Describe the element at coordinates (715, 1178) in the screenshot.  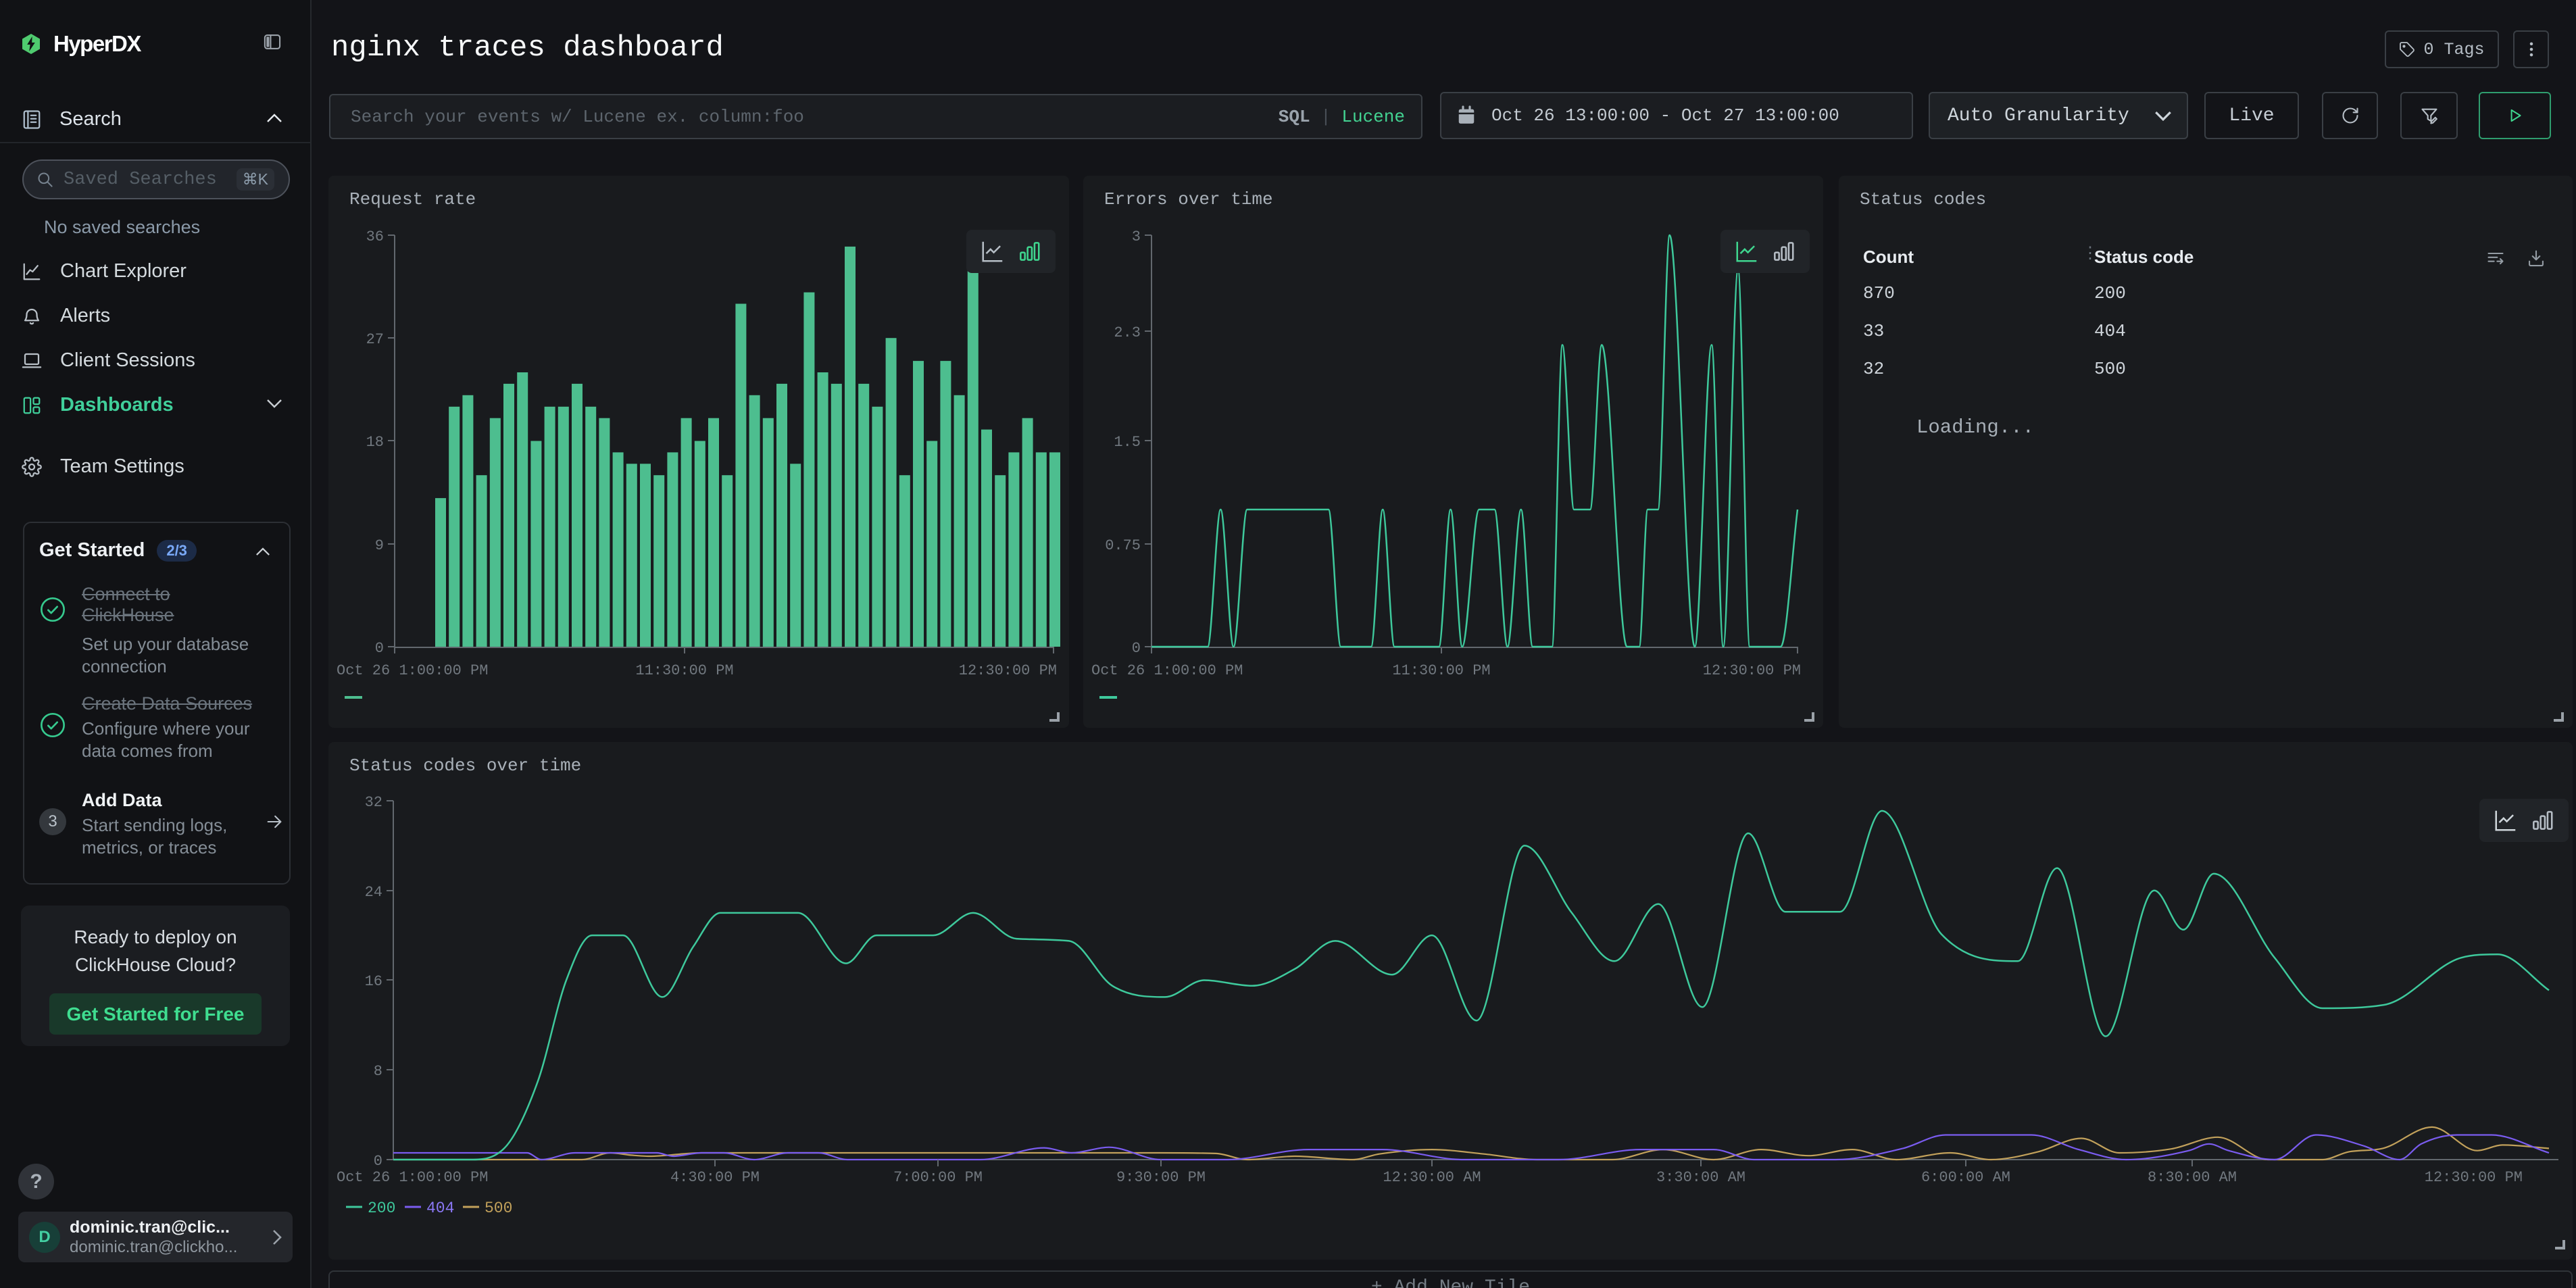
I see `svg-text: 4:30:00 PM` at that location.